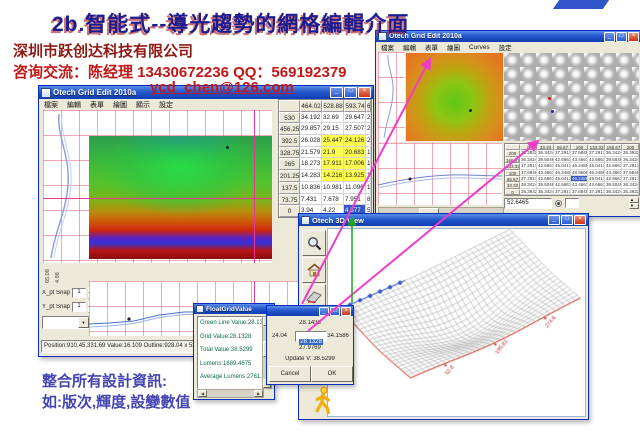 Image resolution: width=640 pixels, height=435 pixels. Describe the element at coordinates (289, 117) in the screenshot. I see `table-row-header: 530` at that location.